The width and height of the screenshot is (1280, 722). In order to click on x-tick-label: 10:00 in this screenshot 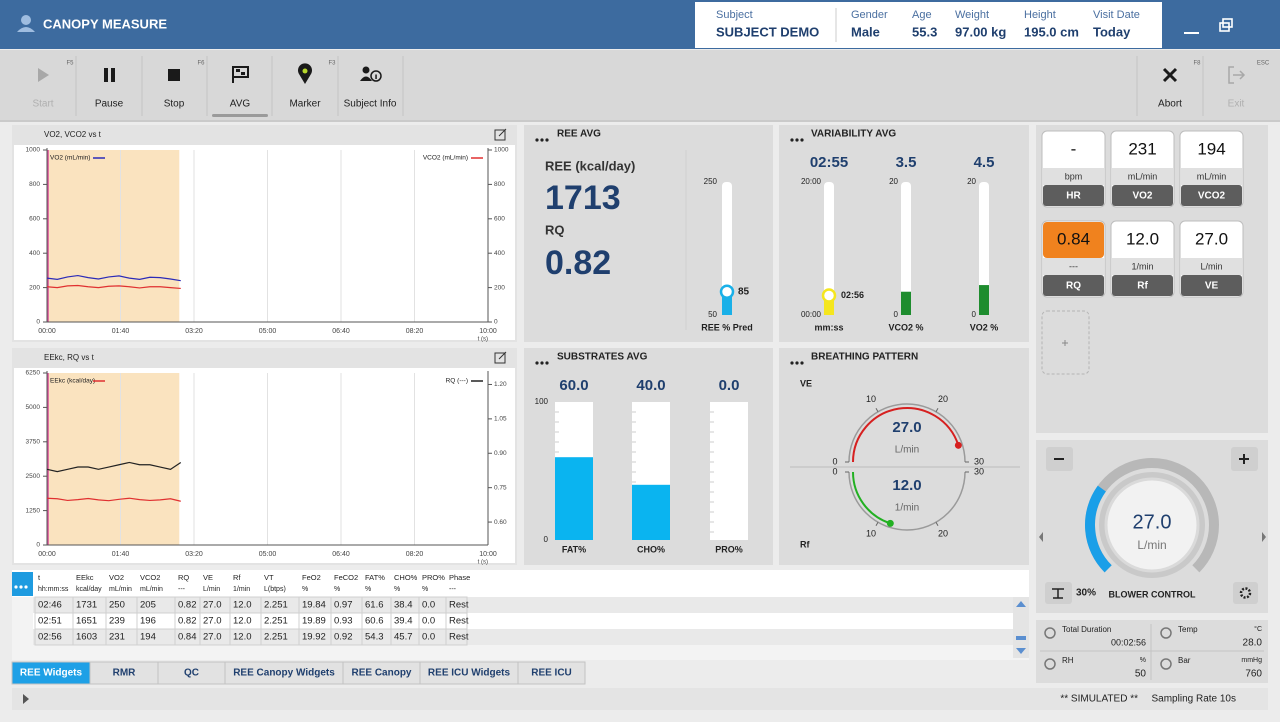, I will do `click(488, 331)`.